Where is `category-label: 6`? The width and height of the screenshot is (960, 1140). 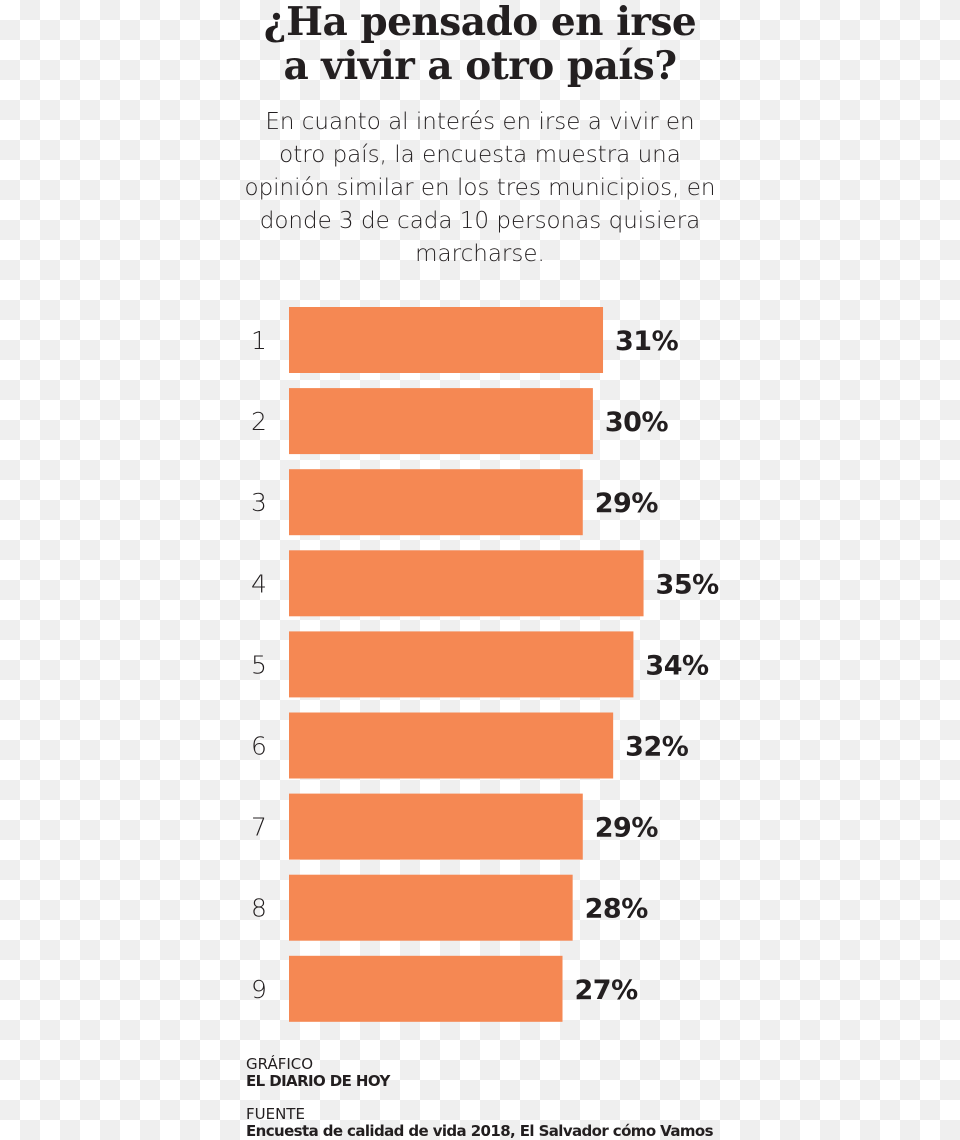
category-label: 6 is located at coordinates (259, 746).